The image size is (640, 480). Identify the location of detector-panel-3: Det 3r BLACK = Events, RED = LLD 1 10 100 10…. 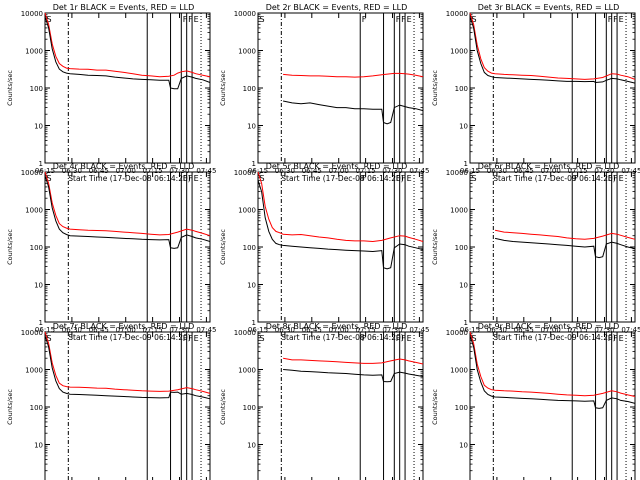
(535, 93).